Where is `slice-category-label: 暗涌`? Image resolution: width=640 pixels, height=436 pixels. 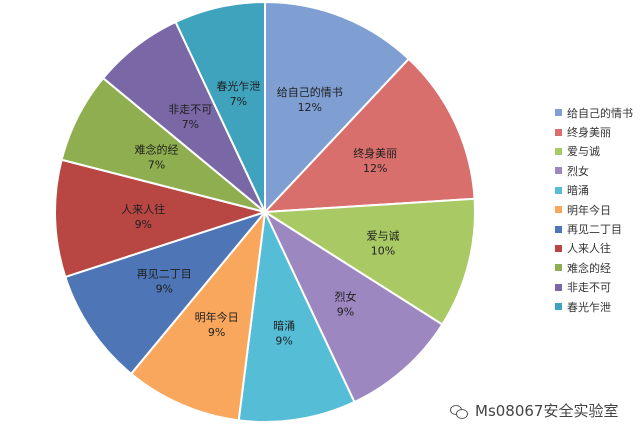
slice-category-label: 暗涌 is located at coordinates (284, 325).